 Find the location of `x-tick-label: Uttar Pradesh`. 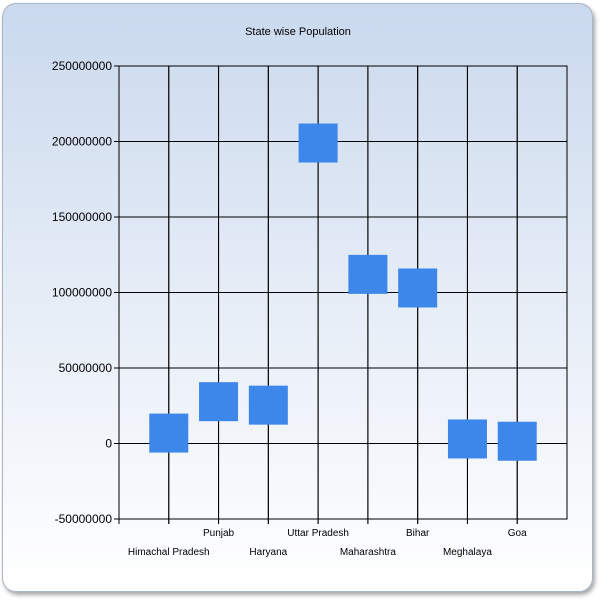

x-tick-label: Uttar Pradesh is located at coordinates (318, 533).